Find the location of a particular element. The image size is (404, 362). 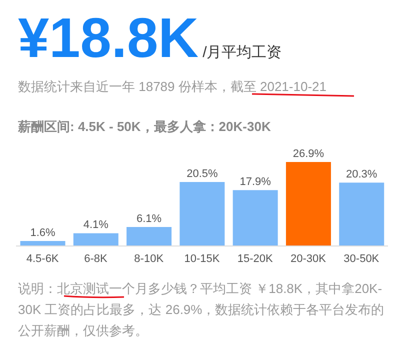

x-tick-label: 8-10K is located at coordinates (149, 258).